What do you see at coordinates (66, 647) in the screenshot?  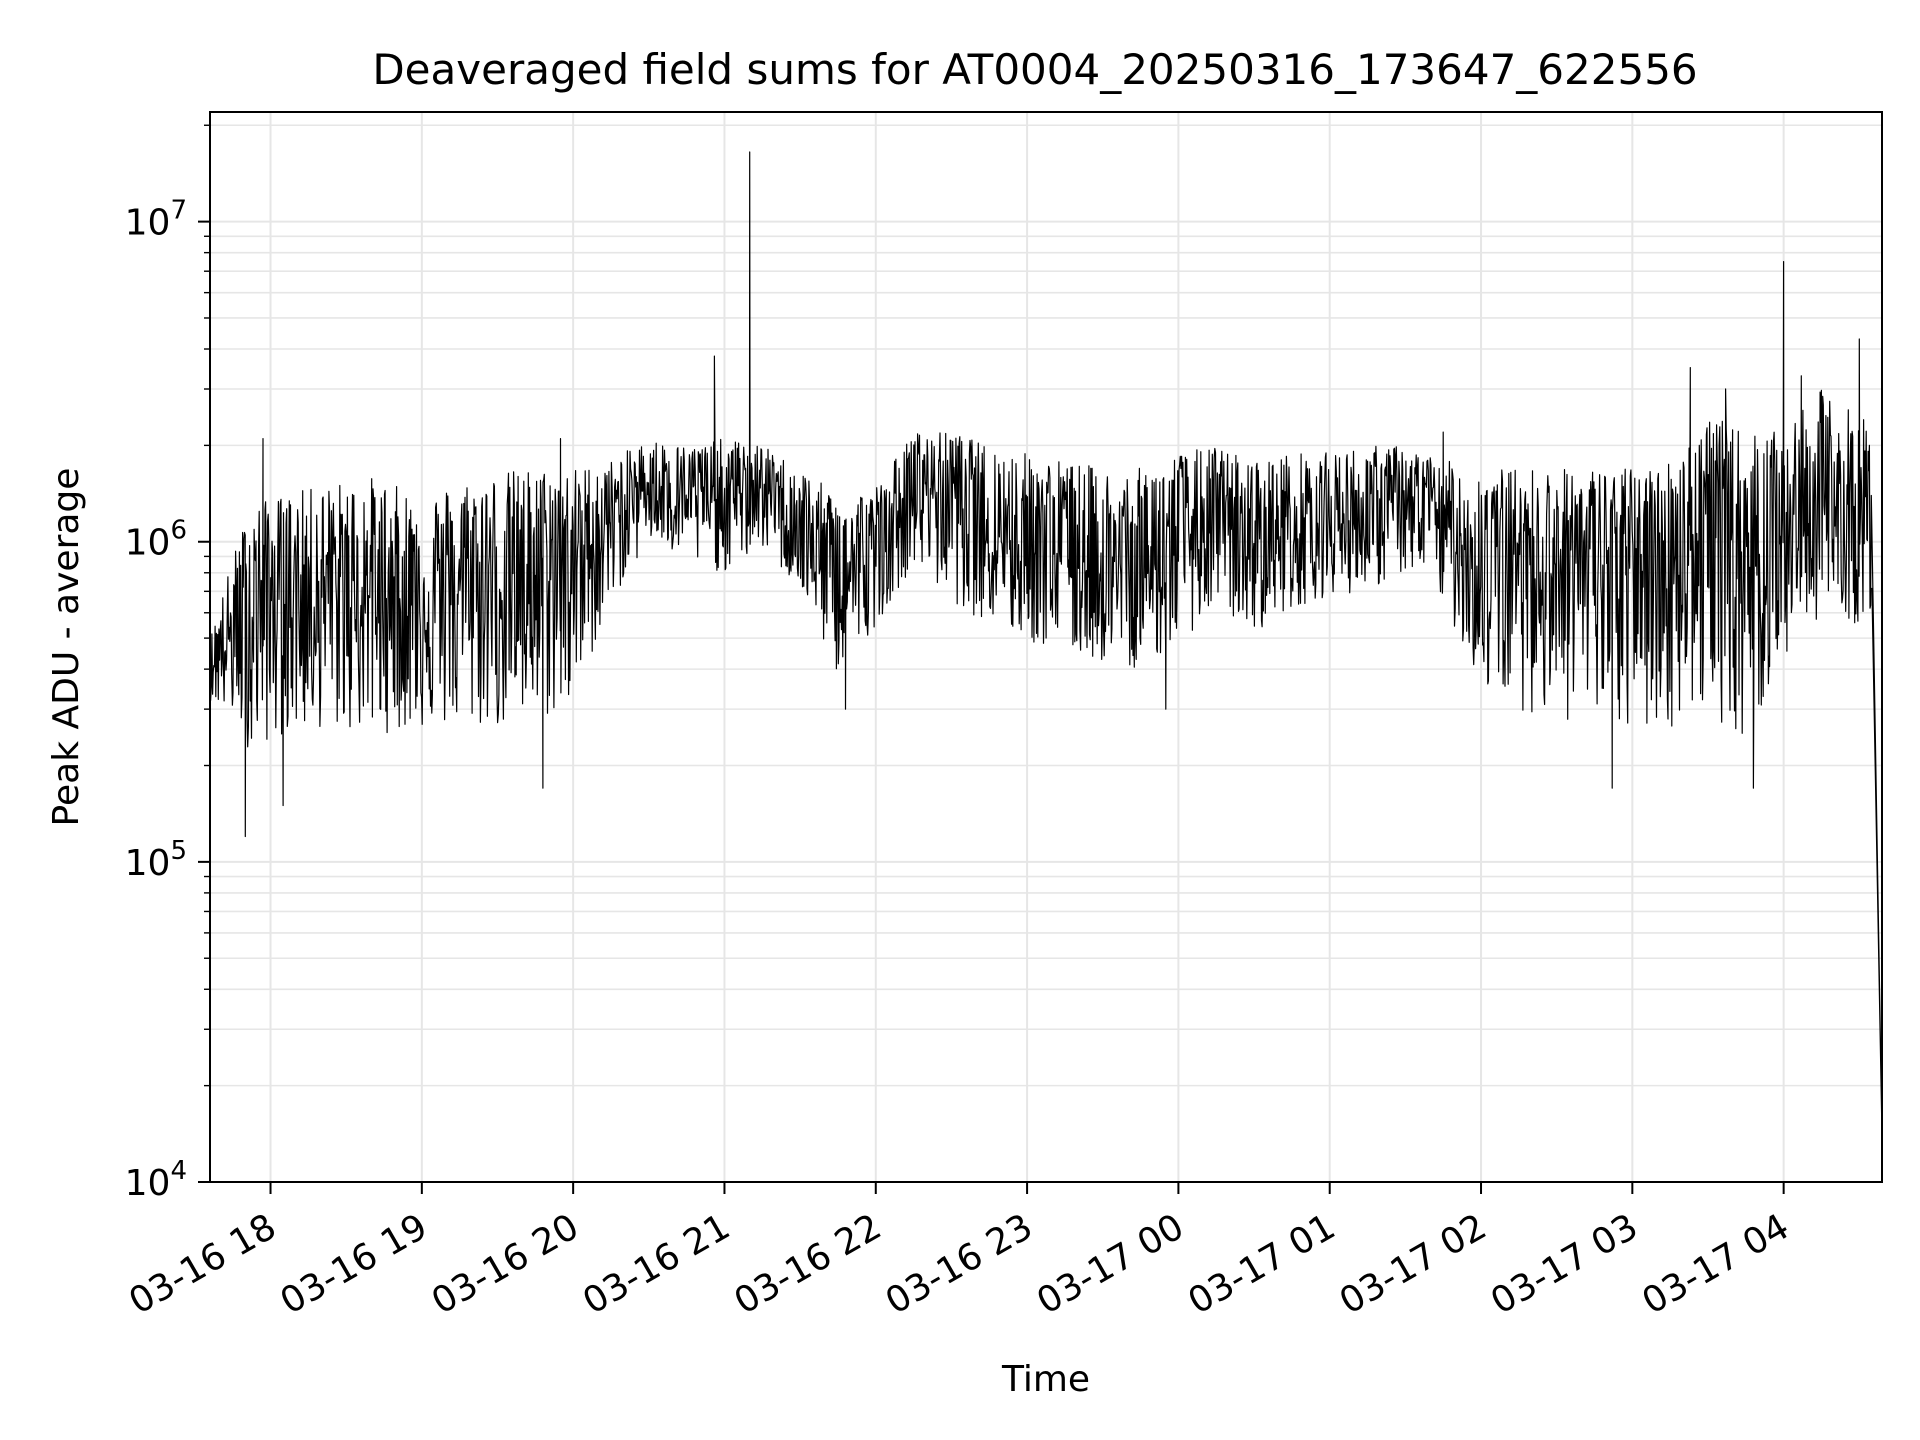 I see `y-axis-label: Peak ADU - average` at bounding box center [66, 647].